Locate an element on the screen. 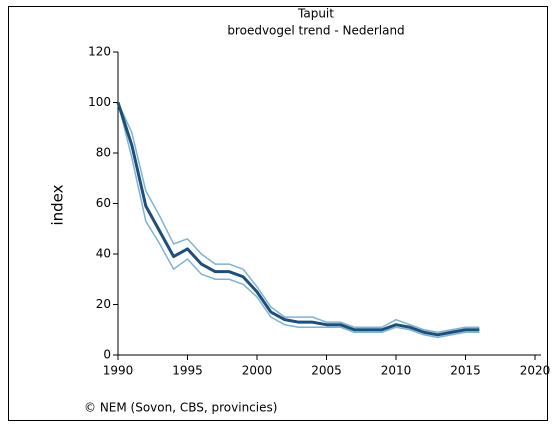 Image resolution: width=555 pixels, height=428 pixels. y-tick-label: 0 is located at coordinates (107, 355).